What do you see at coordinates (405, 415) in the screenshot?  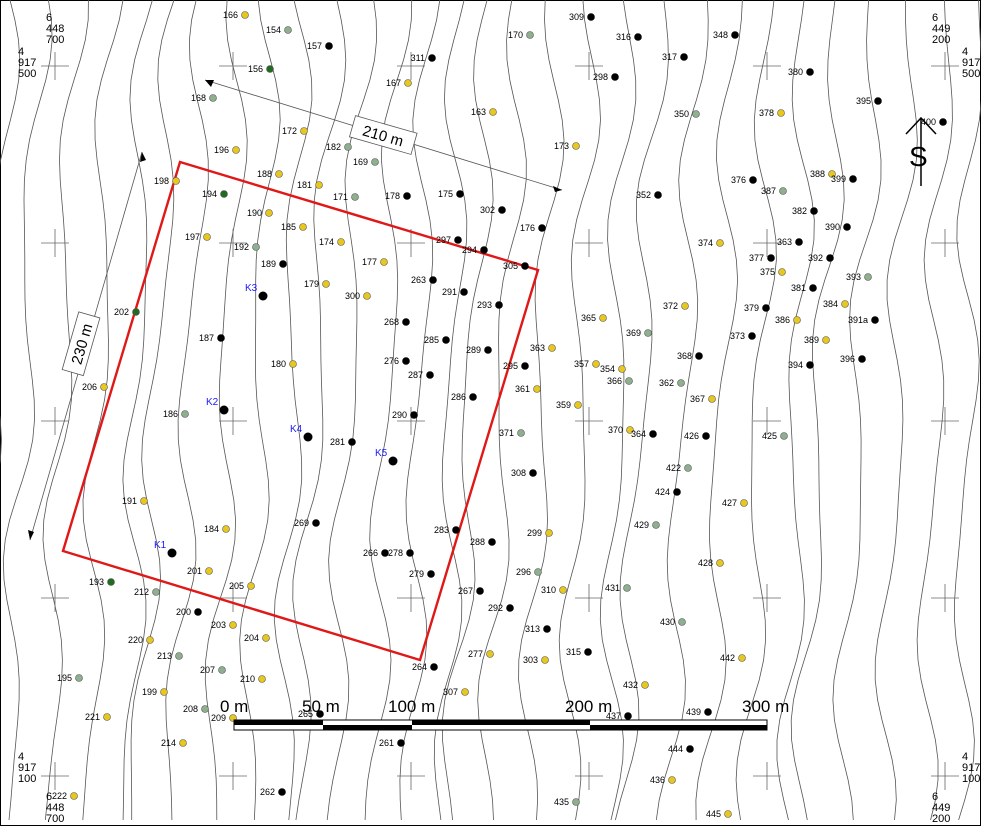 I see `survey-point: 290` at bounding box center [405, 415].